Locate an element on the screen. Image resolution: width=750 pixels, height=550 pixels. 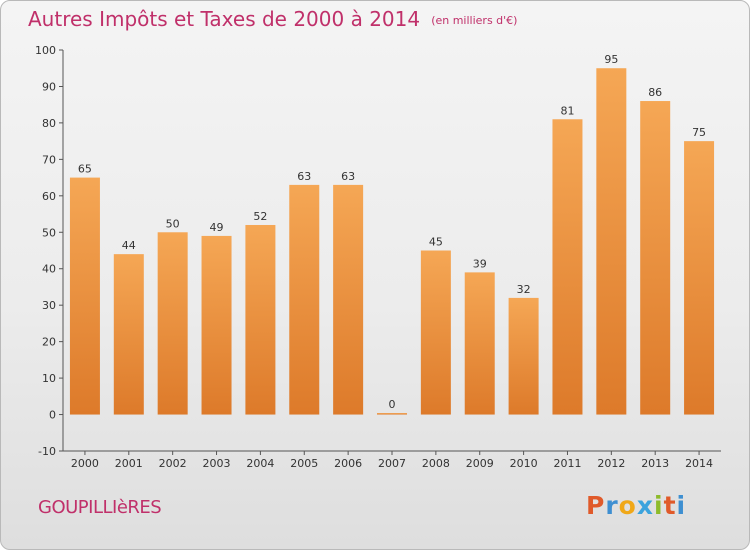
x-tick-label: 2008 is located at coordinates (436, 463).